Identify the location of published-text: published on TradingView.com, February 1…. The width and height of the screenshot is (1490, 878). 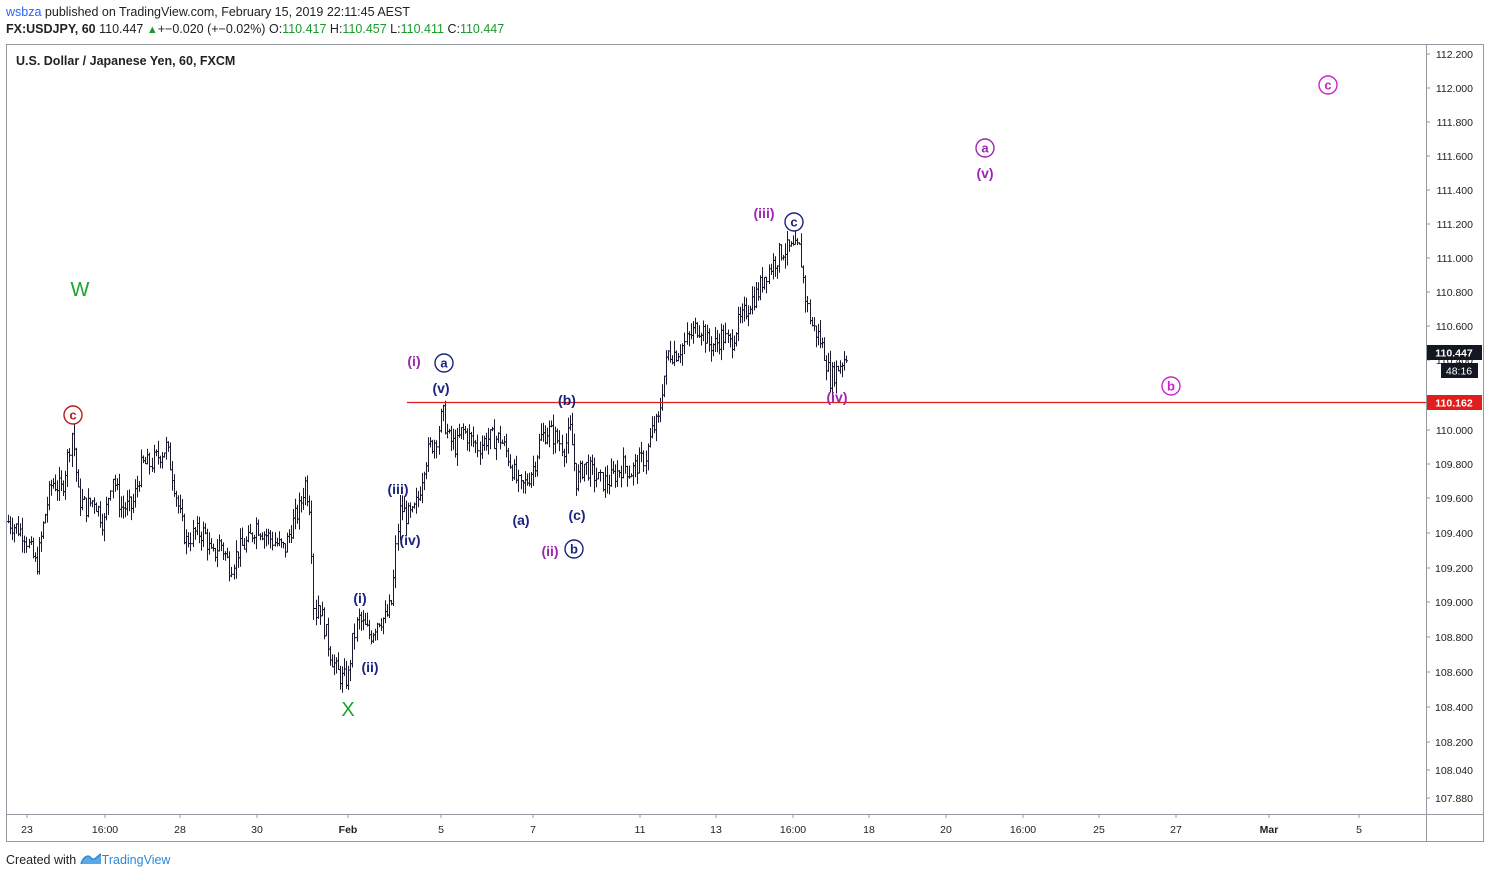
(227, 12).